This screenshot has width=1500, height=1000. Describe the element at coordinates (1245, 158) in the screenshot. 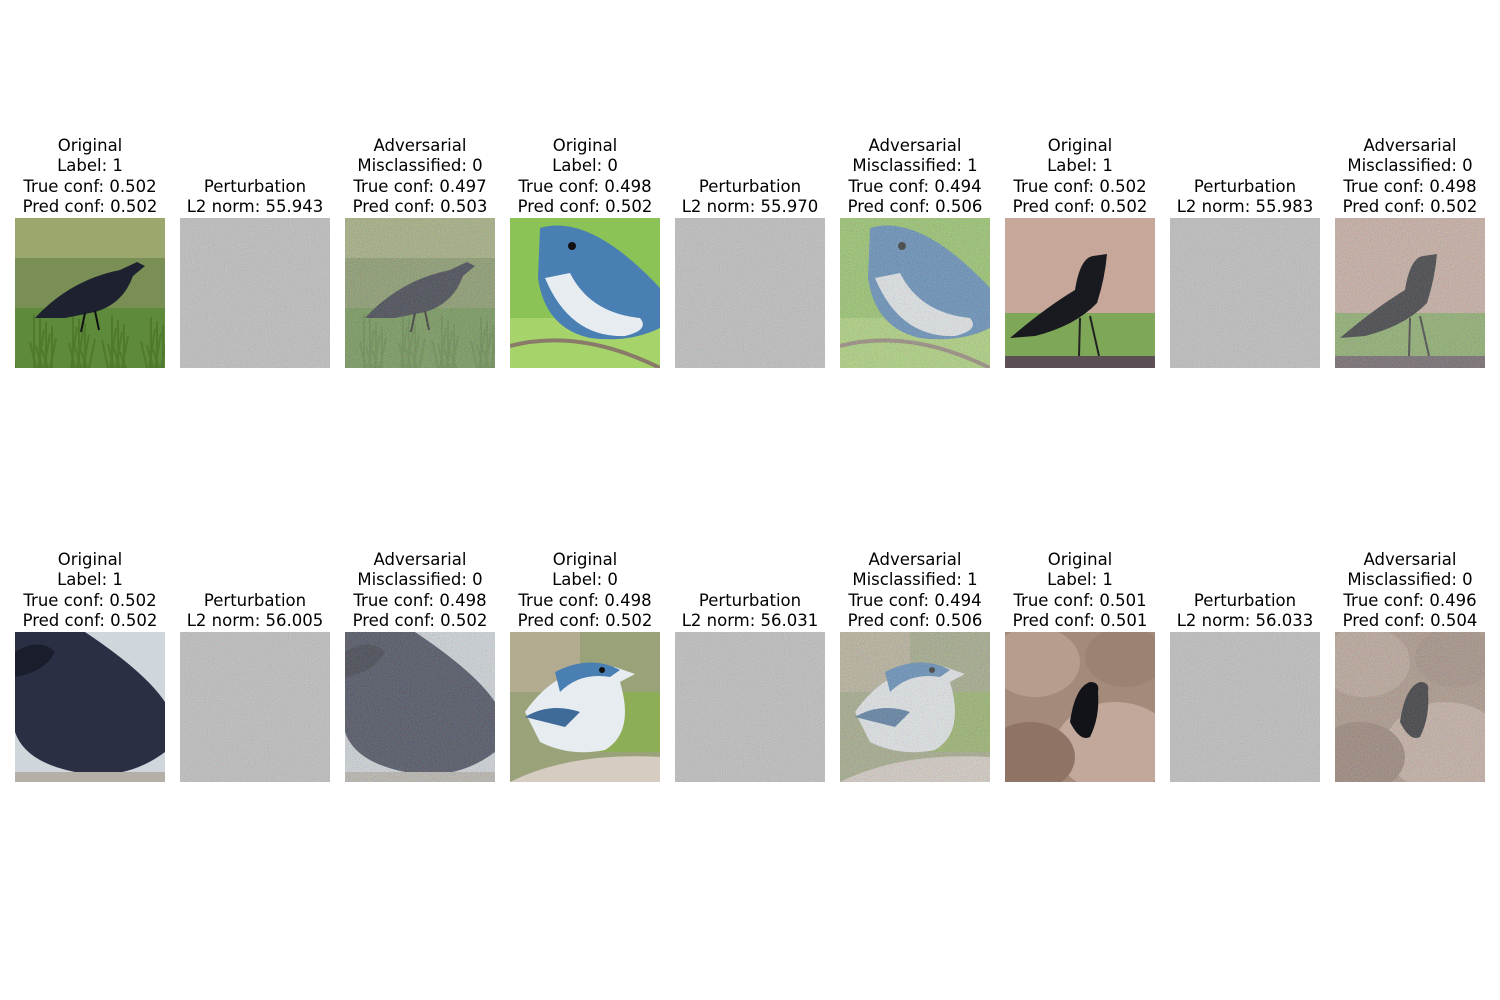

I see `panel-title: Perturbation L2 norm: 55.983` at that location.